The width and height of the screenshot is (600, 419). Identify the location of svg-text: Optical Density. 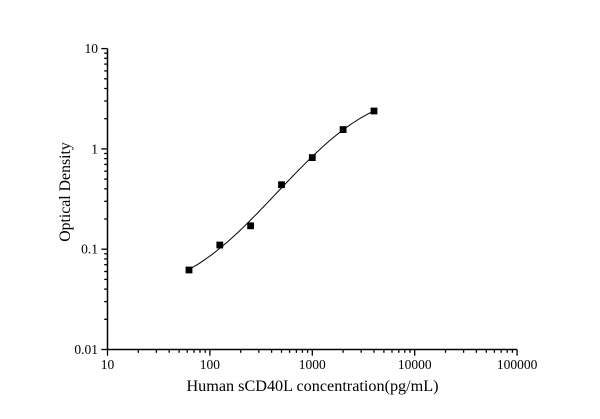
(65, 192).